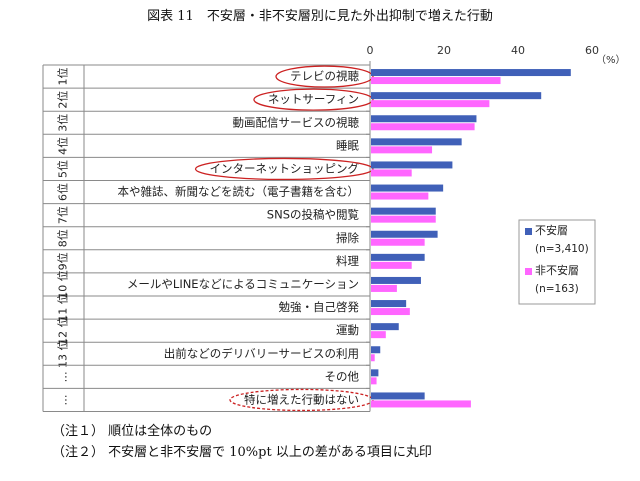  Describe the element at coordinates (63, 100) in the screenshot. I see `rank-label: 2位` at that location.